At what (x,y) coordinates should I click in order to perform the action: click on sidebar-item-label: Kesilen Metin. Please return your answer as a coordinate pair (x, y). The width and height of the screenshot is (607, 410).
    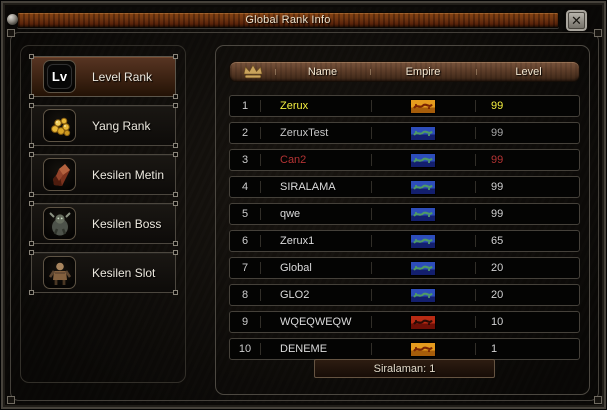
    Looking at the image, I should click on (128, 174).